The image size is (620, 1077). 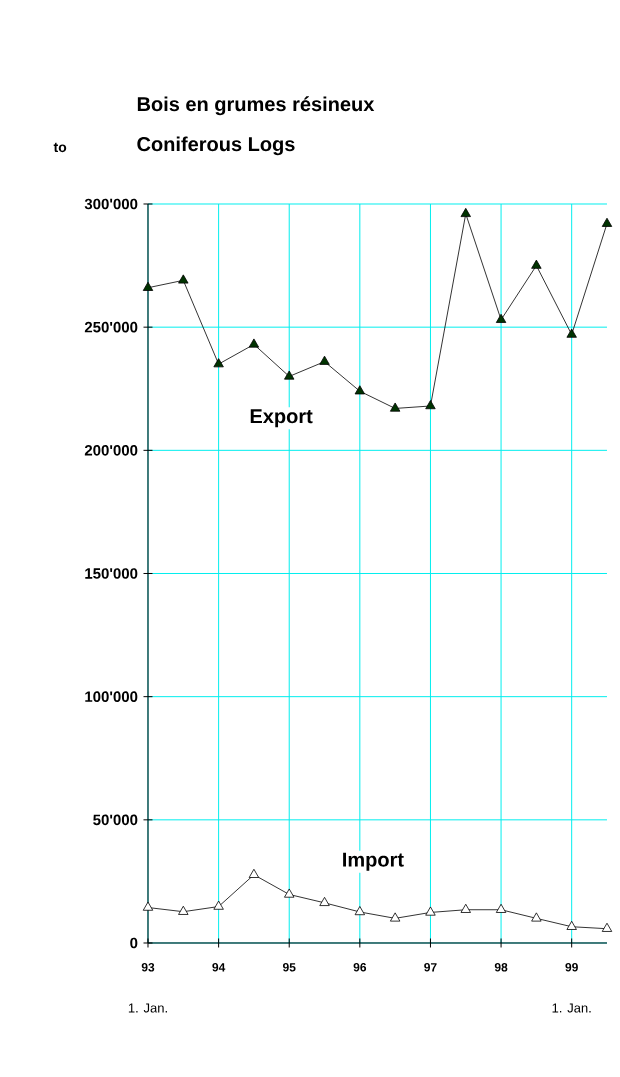 What do you see at coordinates (289, 967) in the screenshot?
I see `x-tick-label: 95` at bounding box center [289, 967].